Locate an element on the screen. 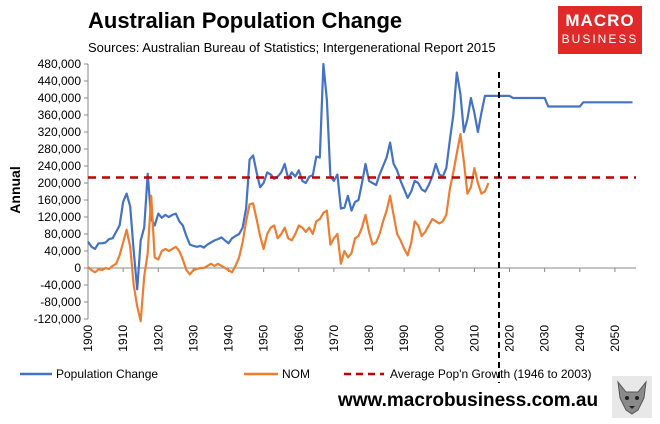  y-tick-label: -80,000 is located at coordinates (60, 302).